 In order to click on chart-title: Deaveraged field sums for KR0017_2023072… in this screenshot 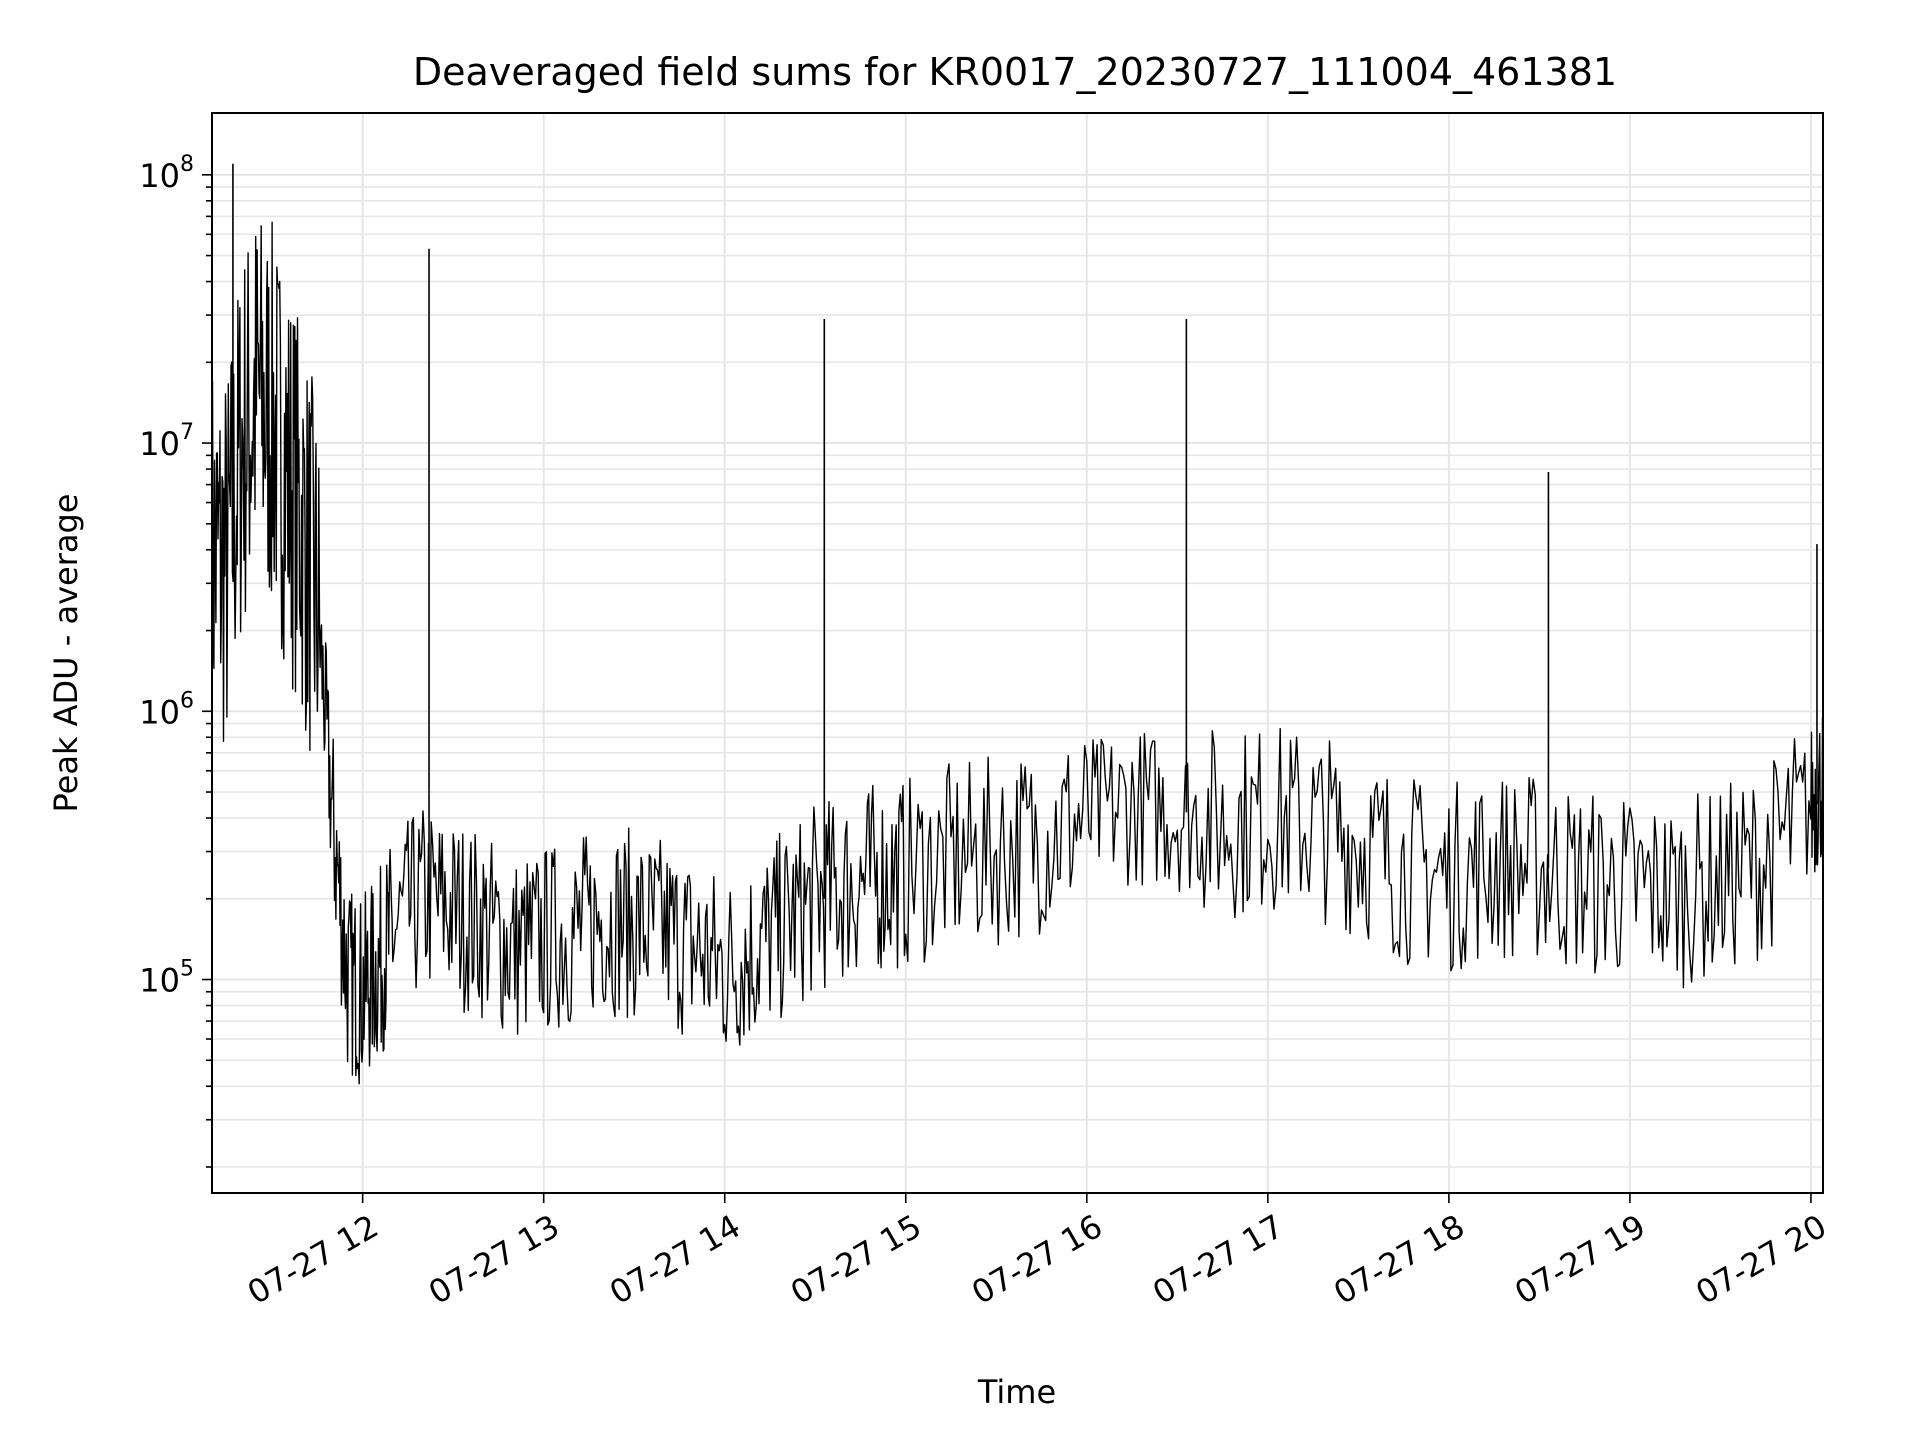, I will do `click(1015, 72)`.